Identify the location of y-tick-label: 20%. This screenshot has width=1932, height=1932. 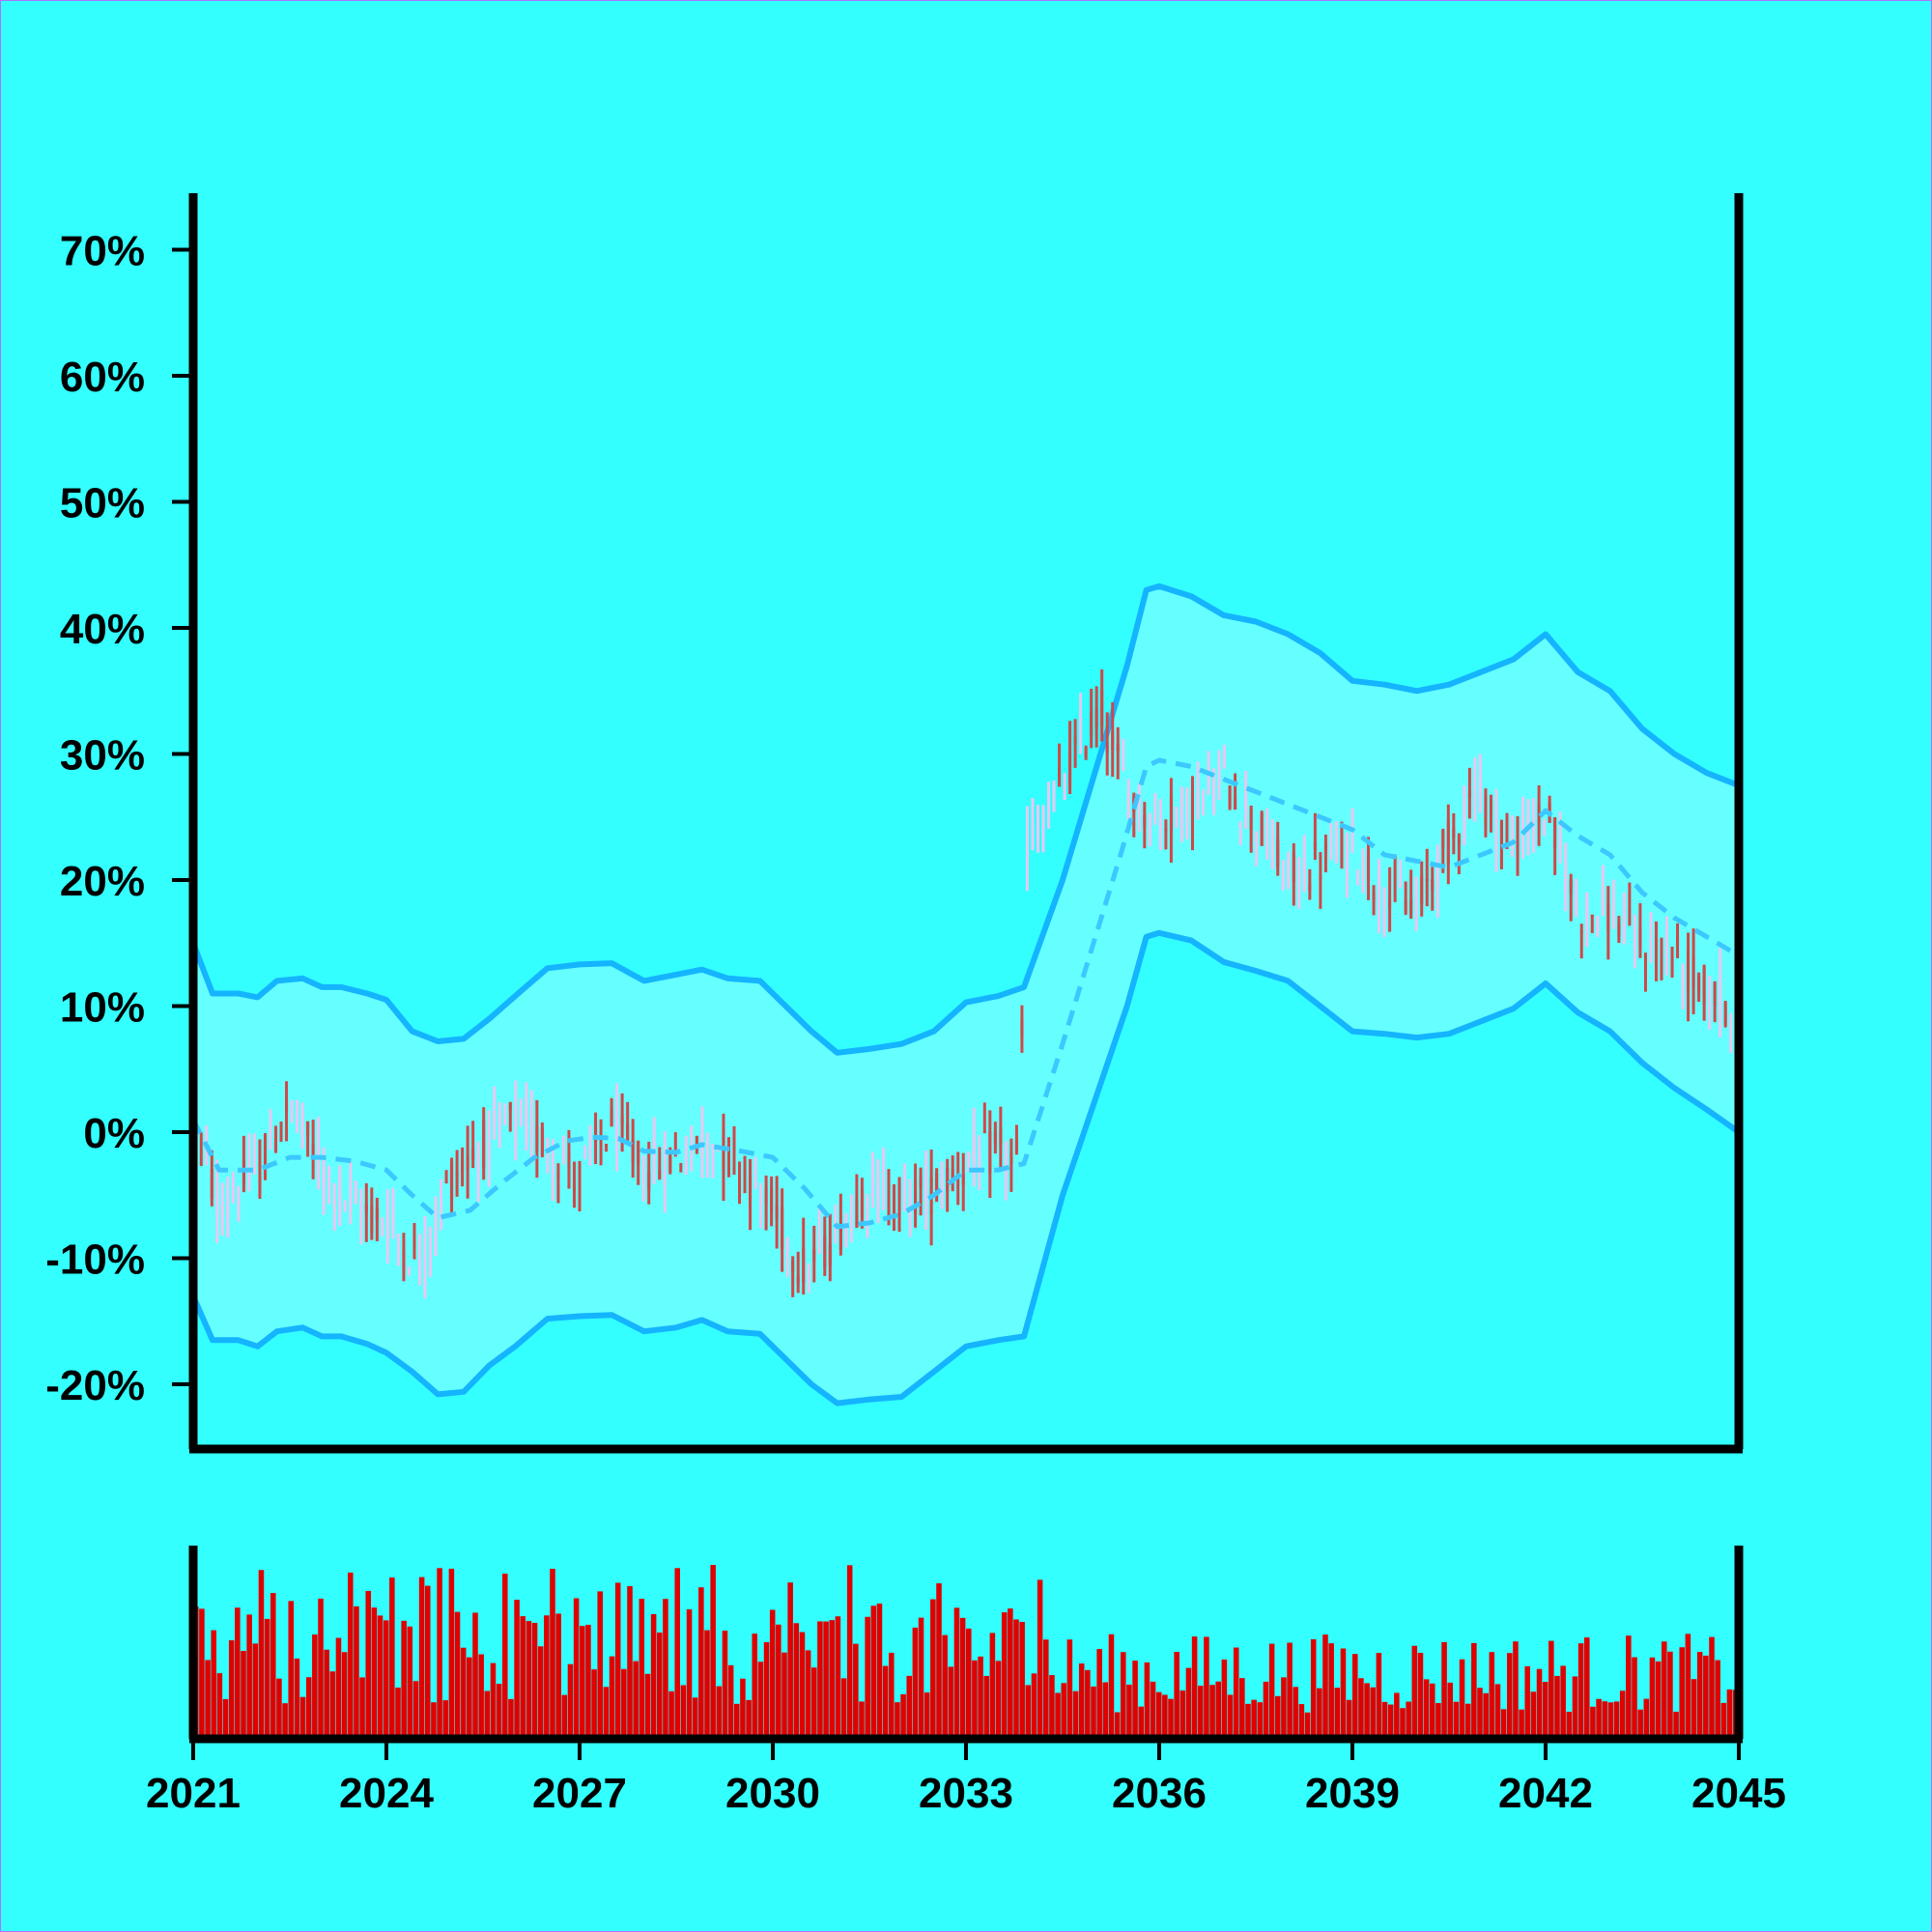
(102, 881).